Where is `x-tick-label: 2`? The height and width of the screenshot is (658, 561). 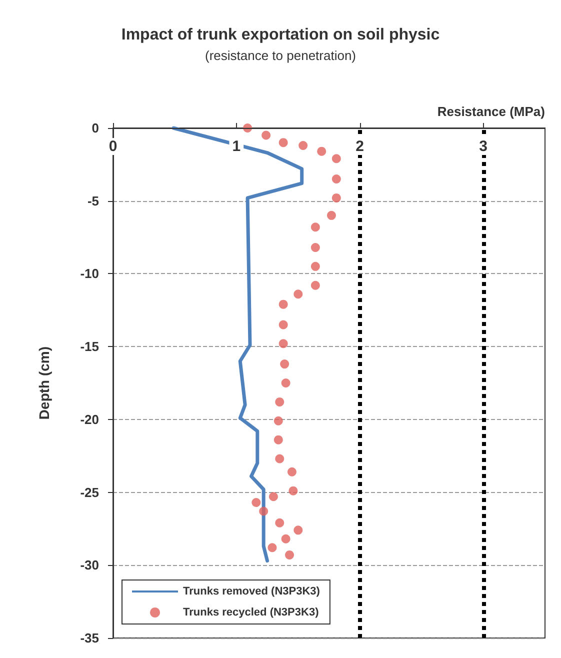 x-tick-label: 2 is located at coordinates (360, 146).